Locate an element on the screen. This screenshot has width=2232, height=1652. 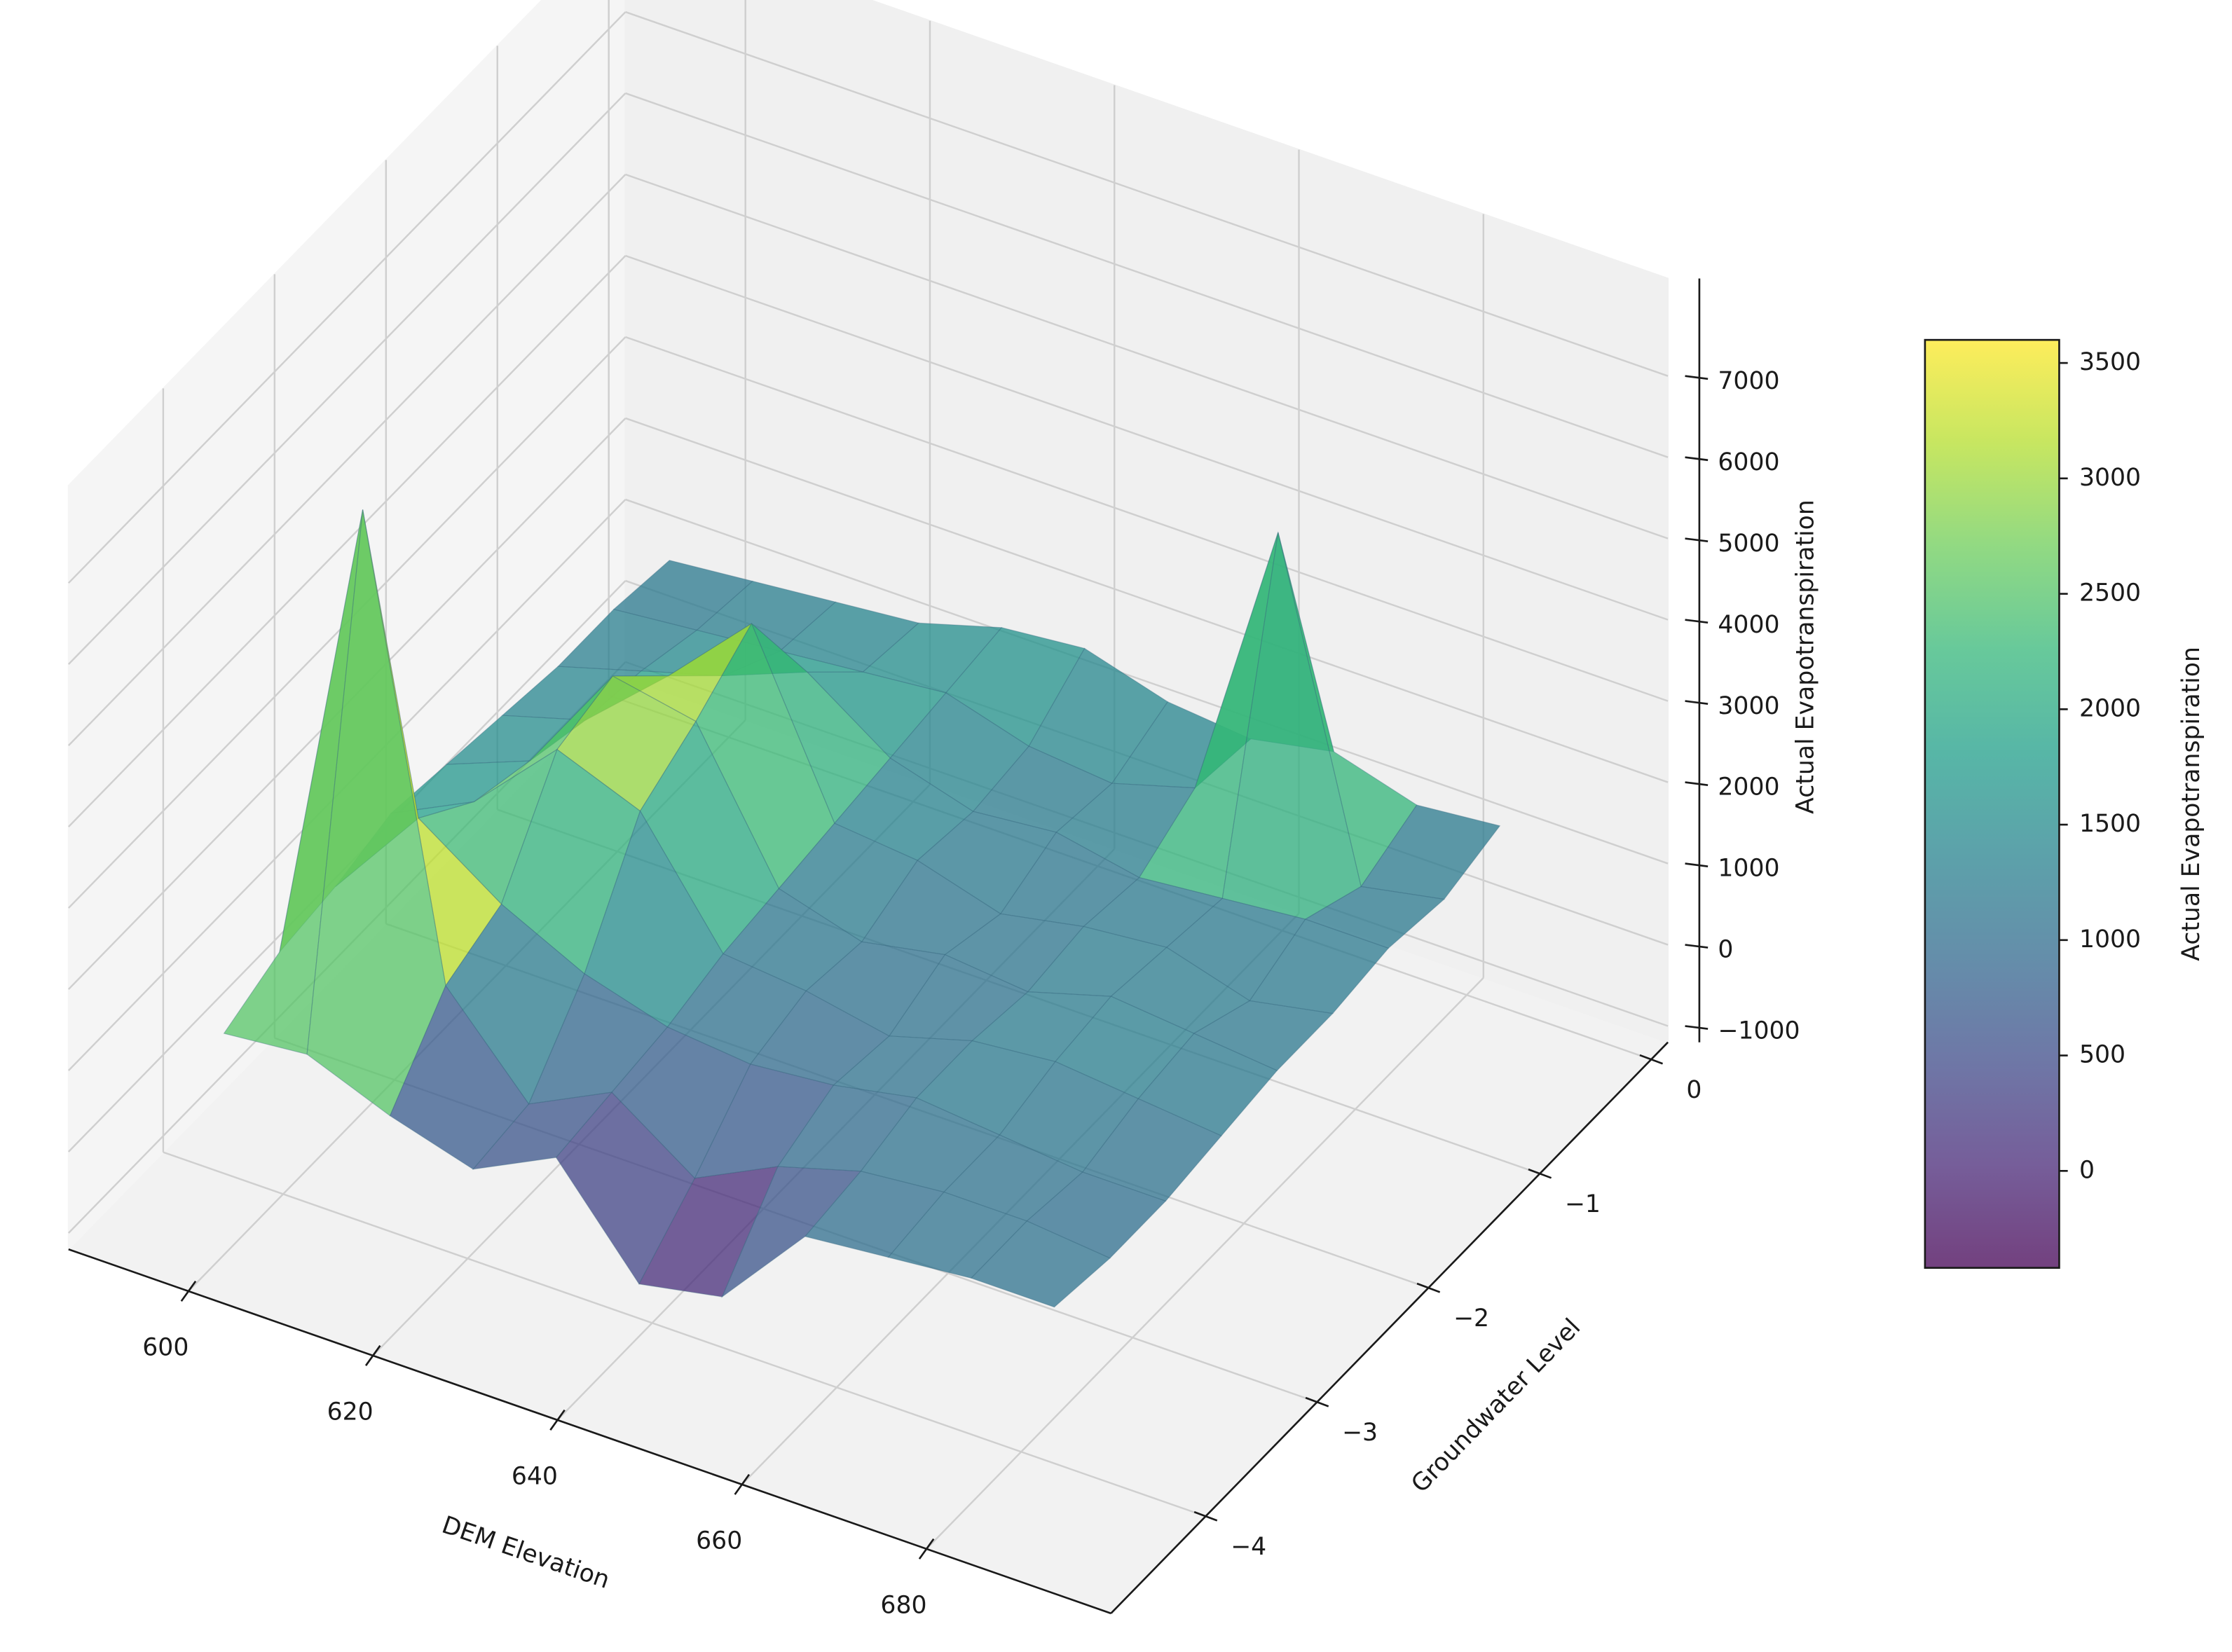
x-axis is located at coordinates (590, 1431).